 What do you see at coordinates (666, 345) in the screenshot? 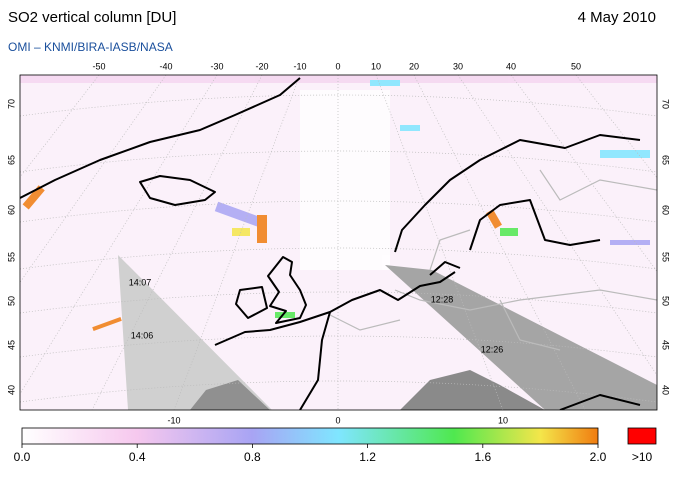
I see `lat-label-right: 45` at bounding box center [666, 345].